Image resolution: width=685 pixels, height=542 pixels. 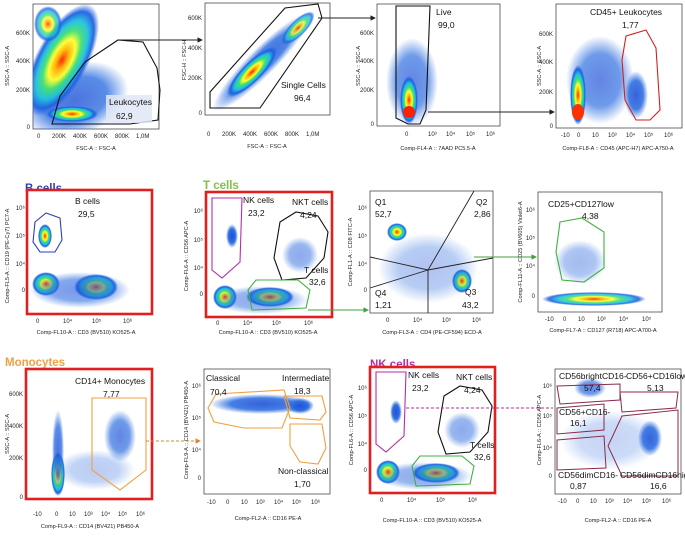 What do you see at coordinates (652, 475) in the screenshot?
I see `gate-label: CD56dimCD16high` at bounding box center [652, 475].